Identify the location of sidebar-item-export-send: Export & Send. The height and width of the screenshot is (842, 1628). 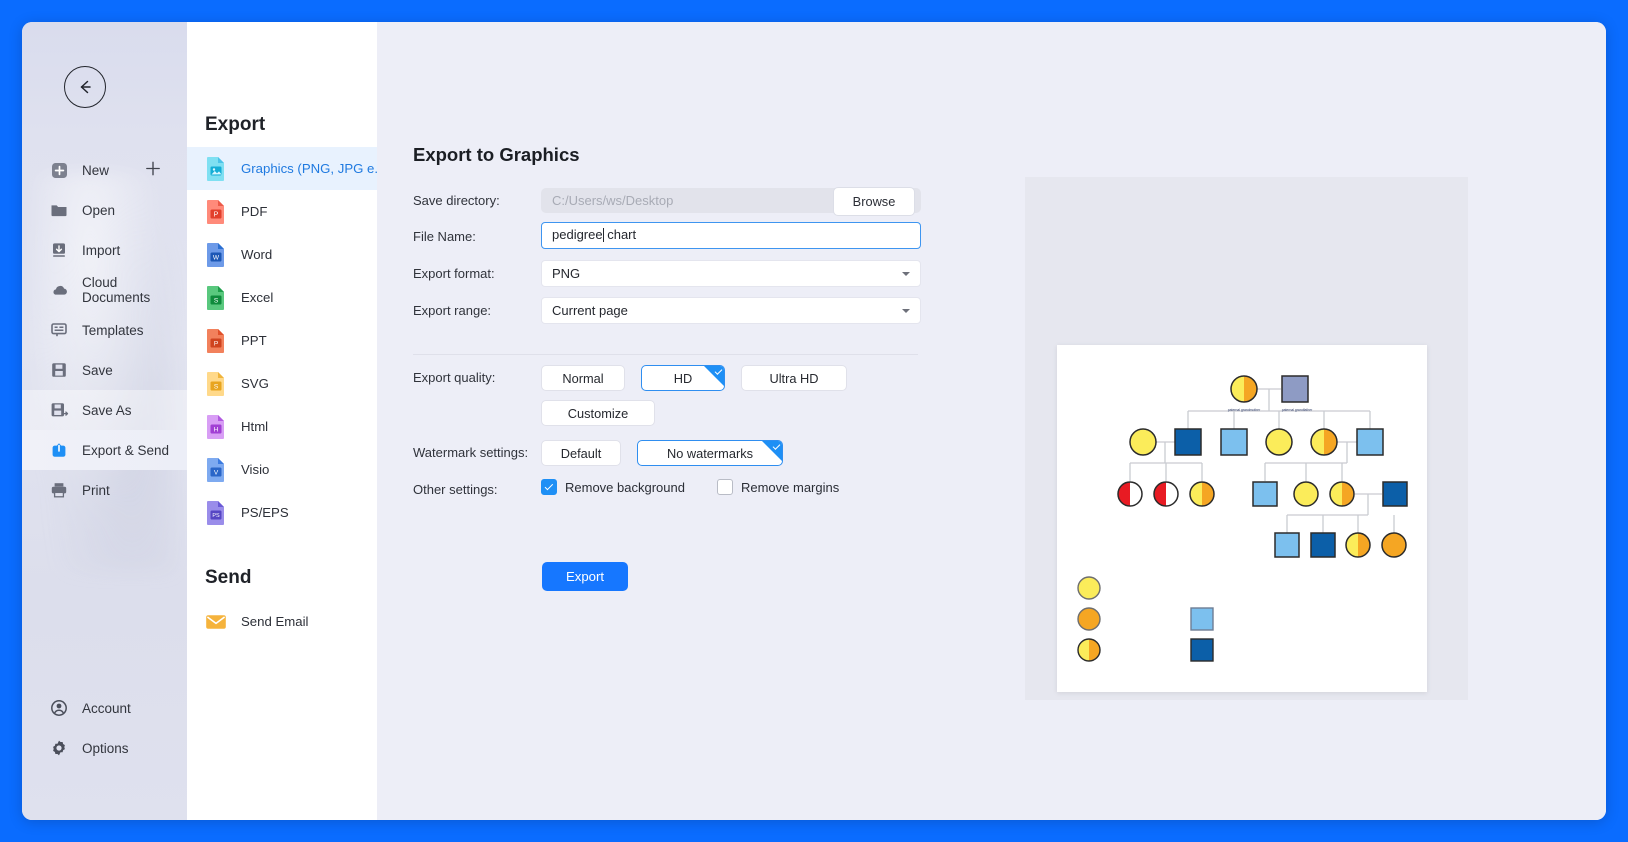
(104, 450).